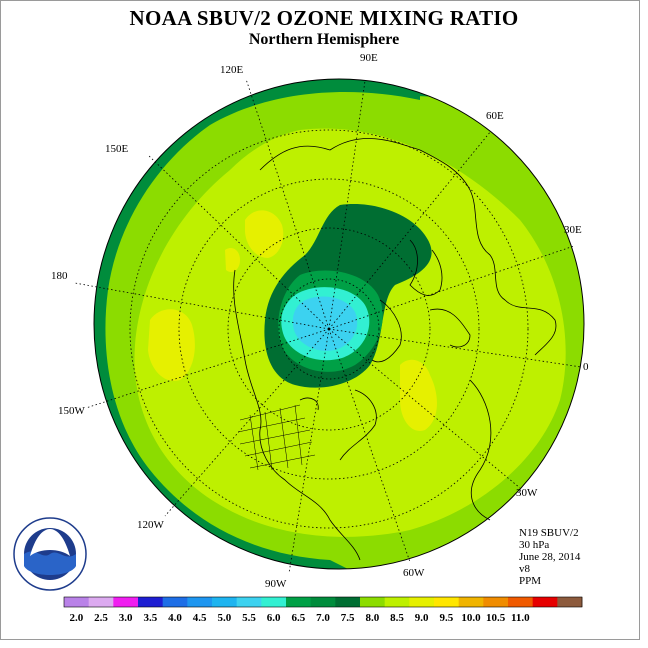  I want to click on meridian-150w, so click(207, 368).